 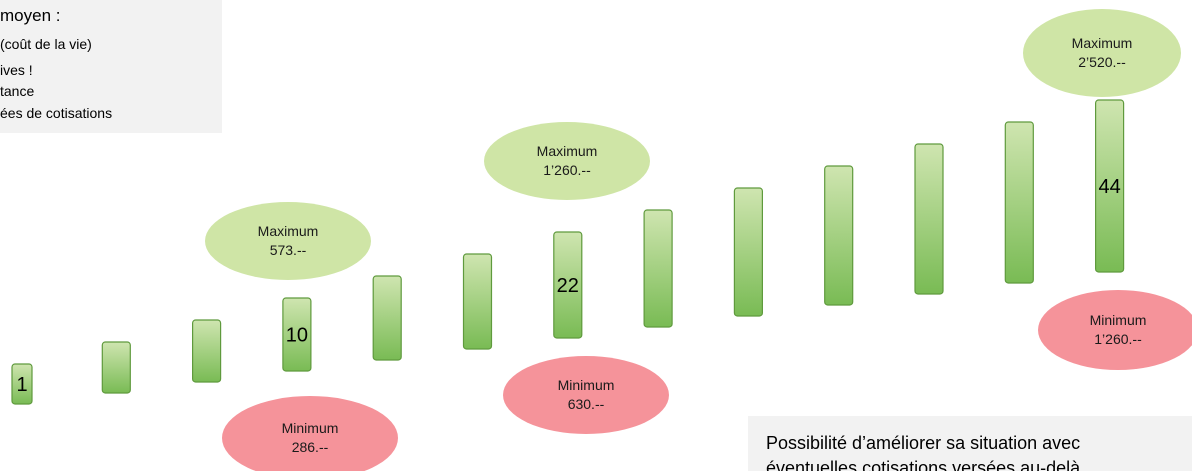 I want to click on bar-label-1: 1, so click(x=21, y=385).